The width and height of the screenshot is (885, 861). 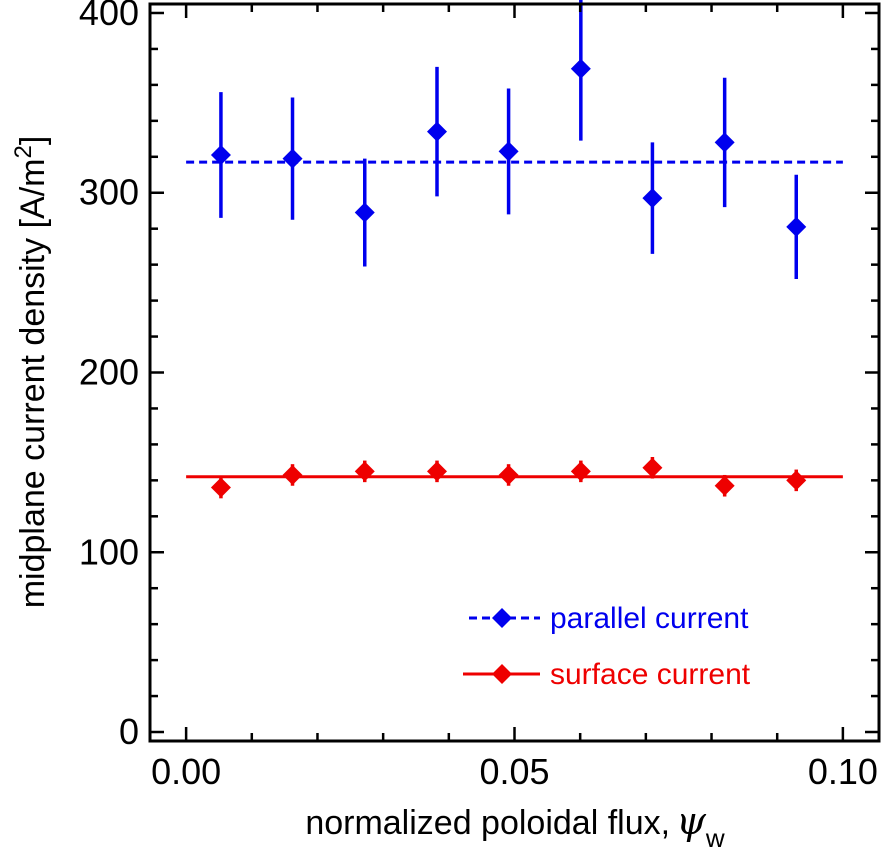 What do you see at coordinates (649, 618) in the screenshot?
I see `legend-label: parallel current` at bounding box center [649, 618].